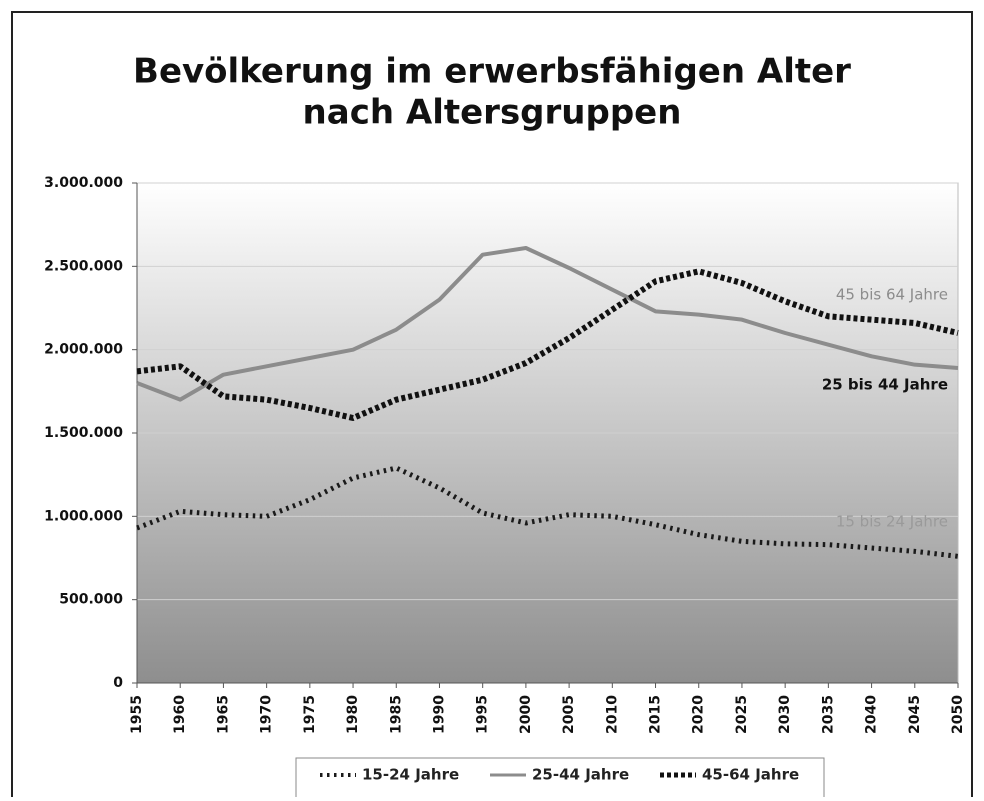  Describe the element at coordinates (828, 714) in the screenshot. I see `x-tick-label: 2035` at that location.